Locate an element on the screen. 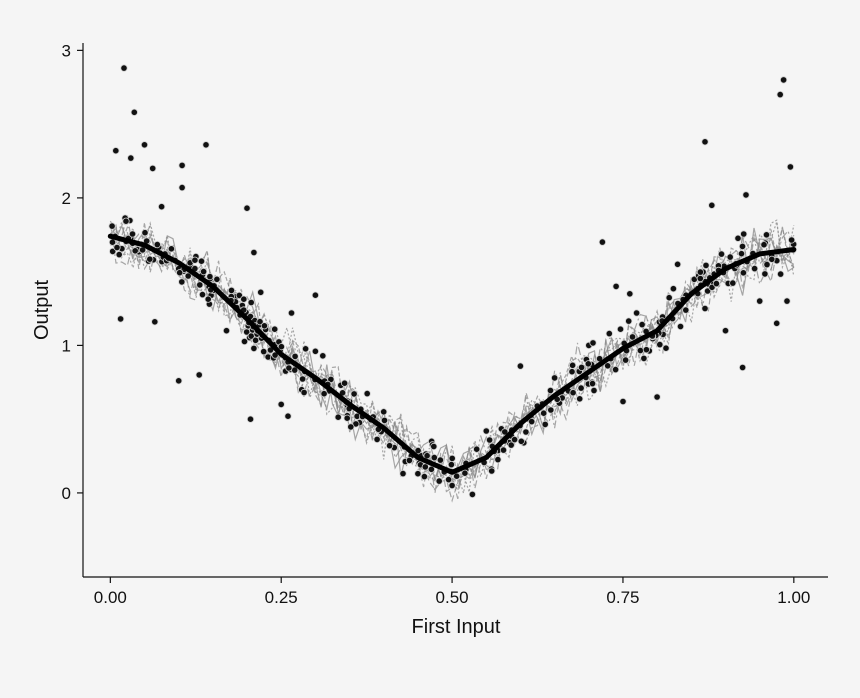  x-axis-ticks: 0.00 0.25 0.50 0.75 1.00 is located at coordinates (452, 592).